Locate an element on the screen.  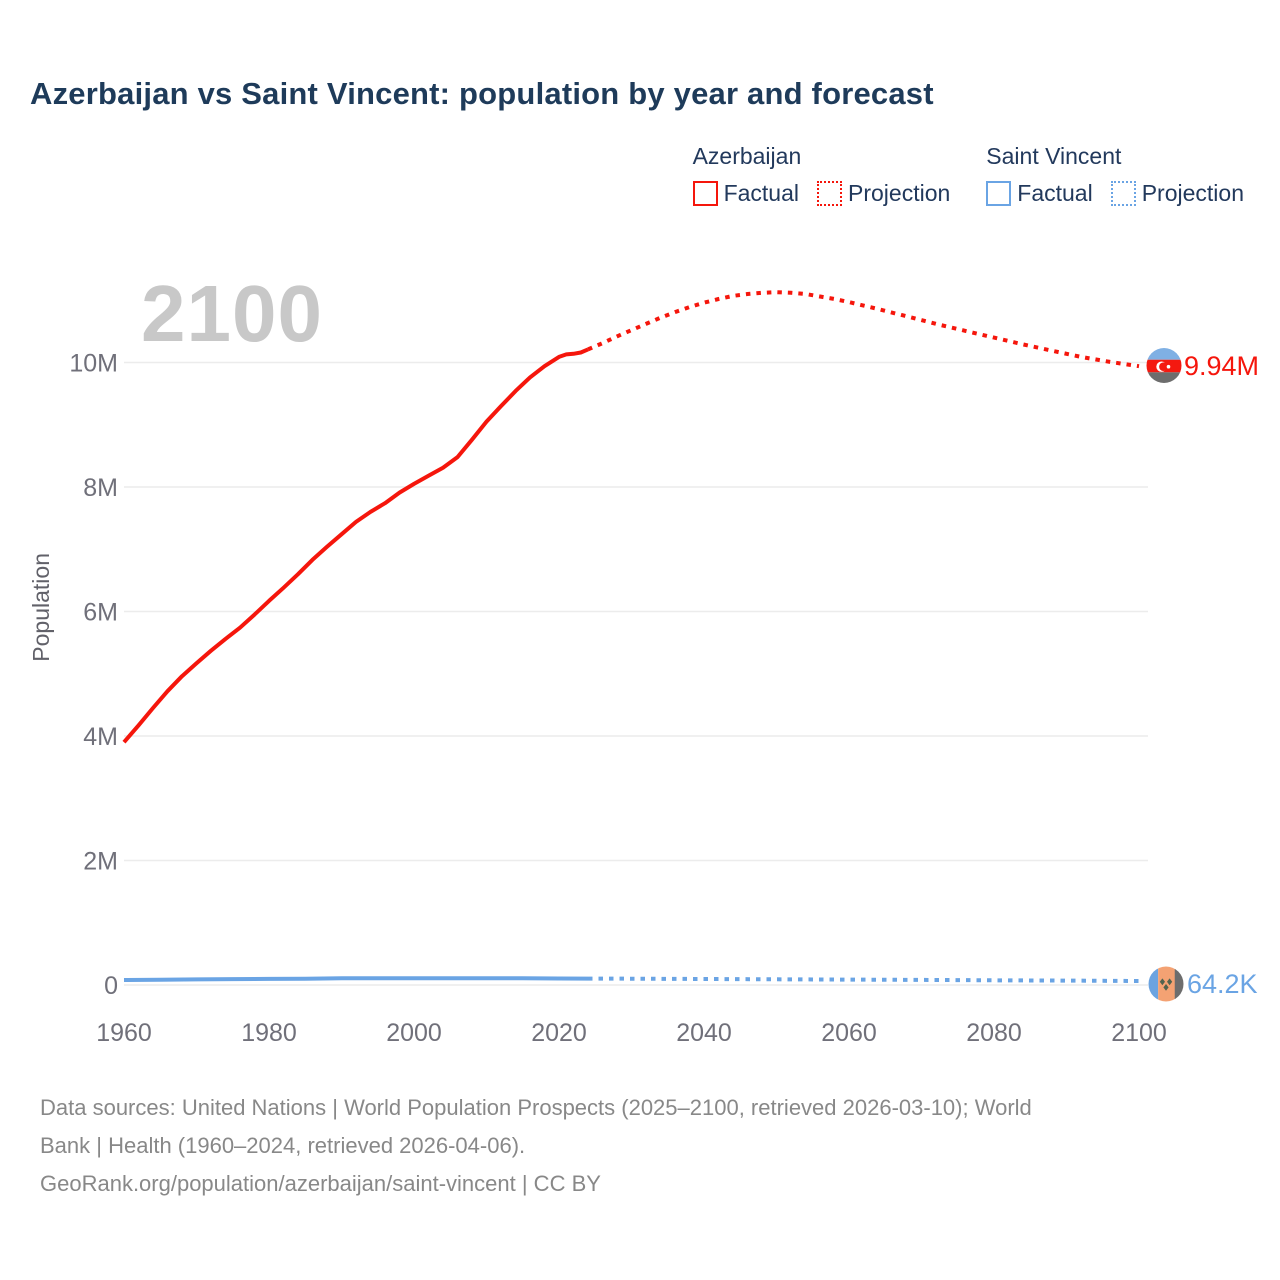
azerbaijan-flag-icon is located at coordinates (1164, 365).